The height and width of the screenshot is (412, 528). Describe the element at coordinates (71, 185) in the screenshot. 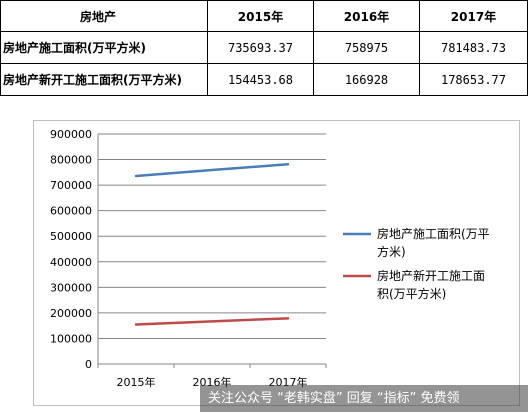

I see `y-tick-label: 700000` at that location.